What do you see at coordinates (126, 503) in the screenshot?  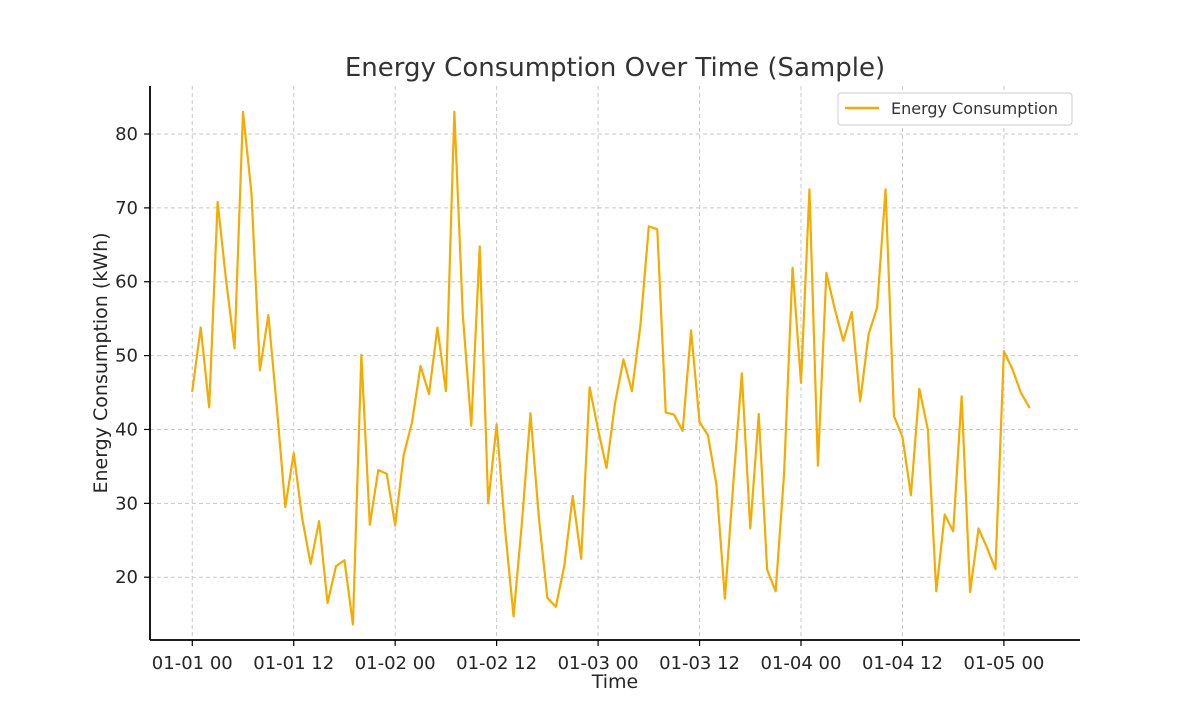 I see `y-tick-label: 30` at bounding box center [126, 503].